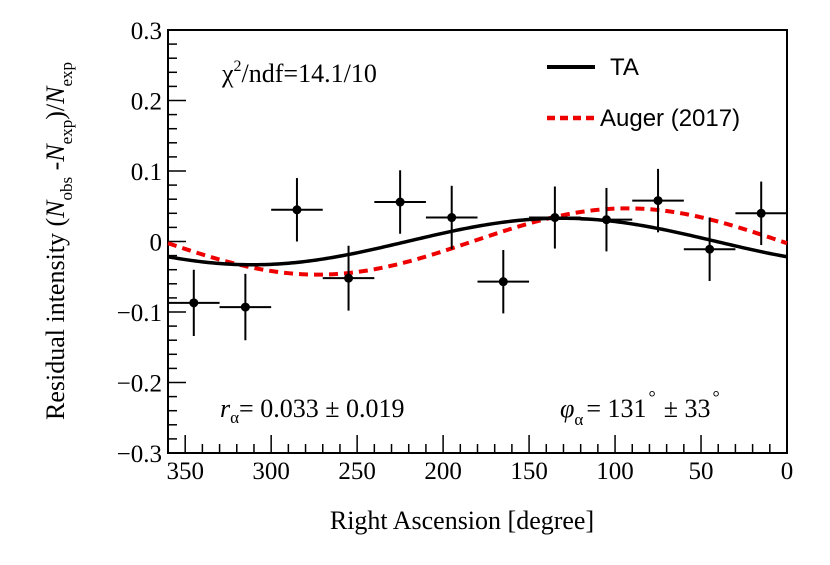  Describe the element at coordinates (139, 384) in the screenshot. I see `y-tick-label: −0.2` at that location.